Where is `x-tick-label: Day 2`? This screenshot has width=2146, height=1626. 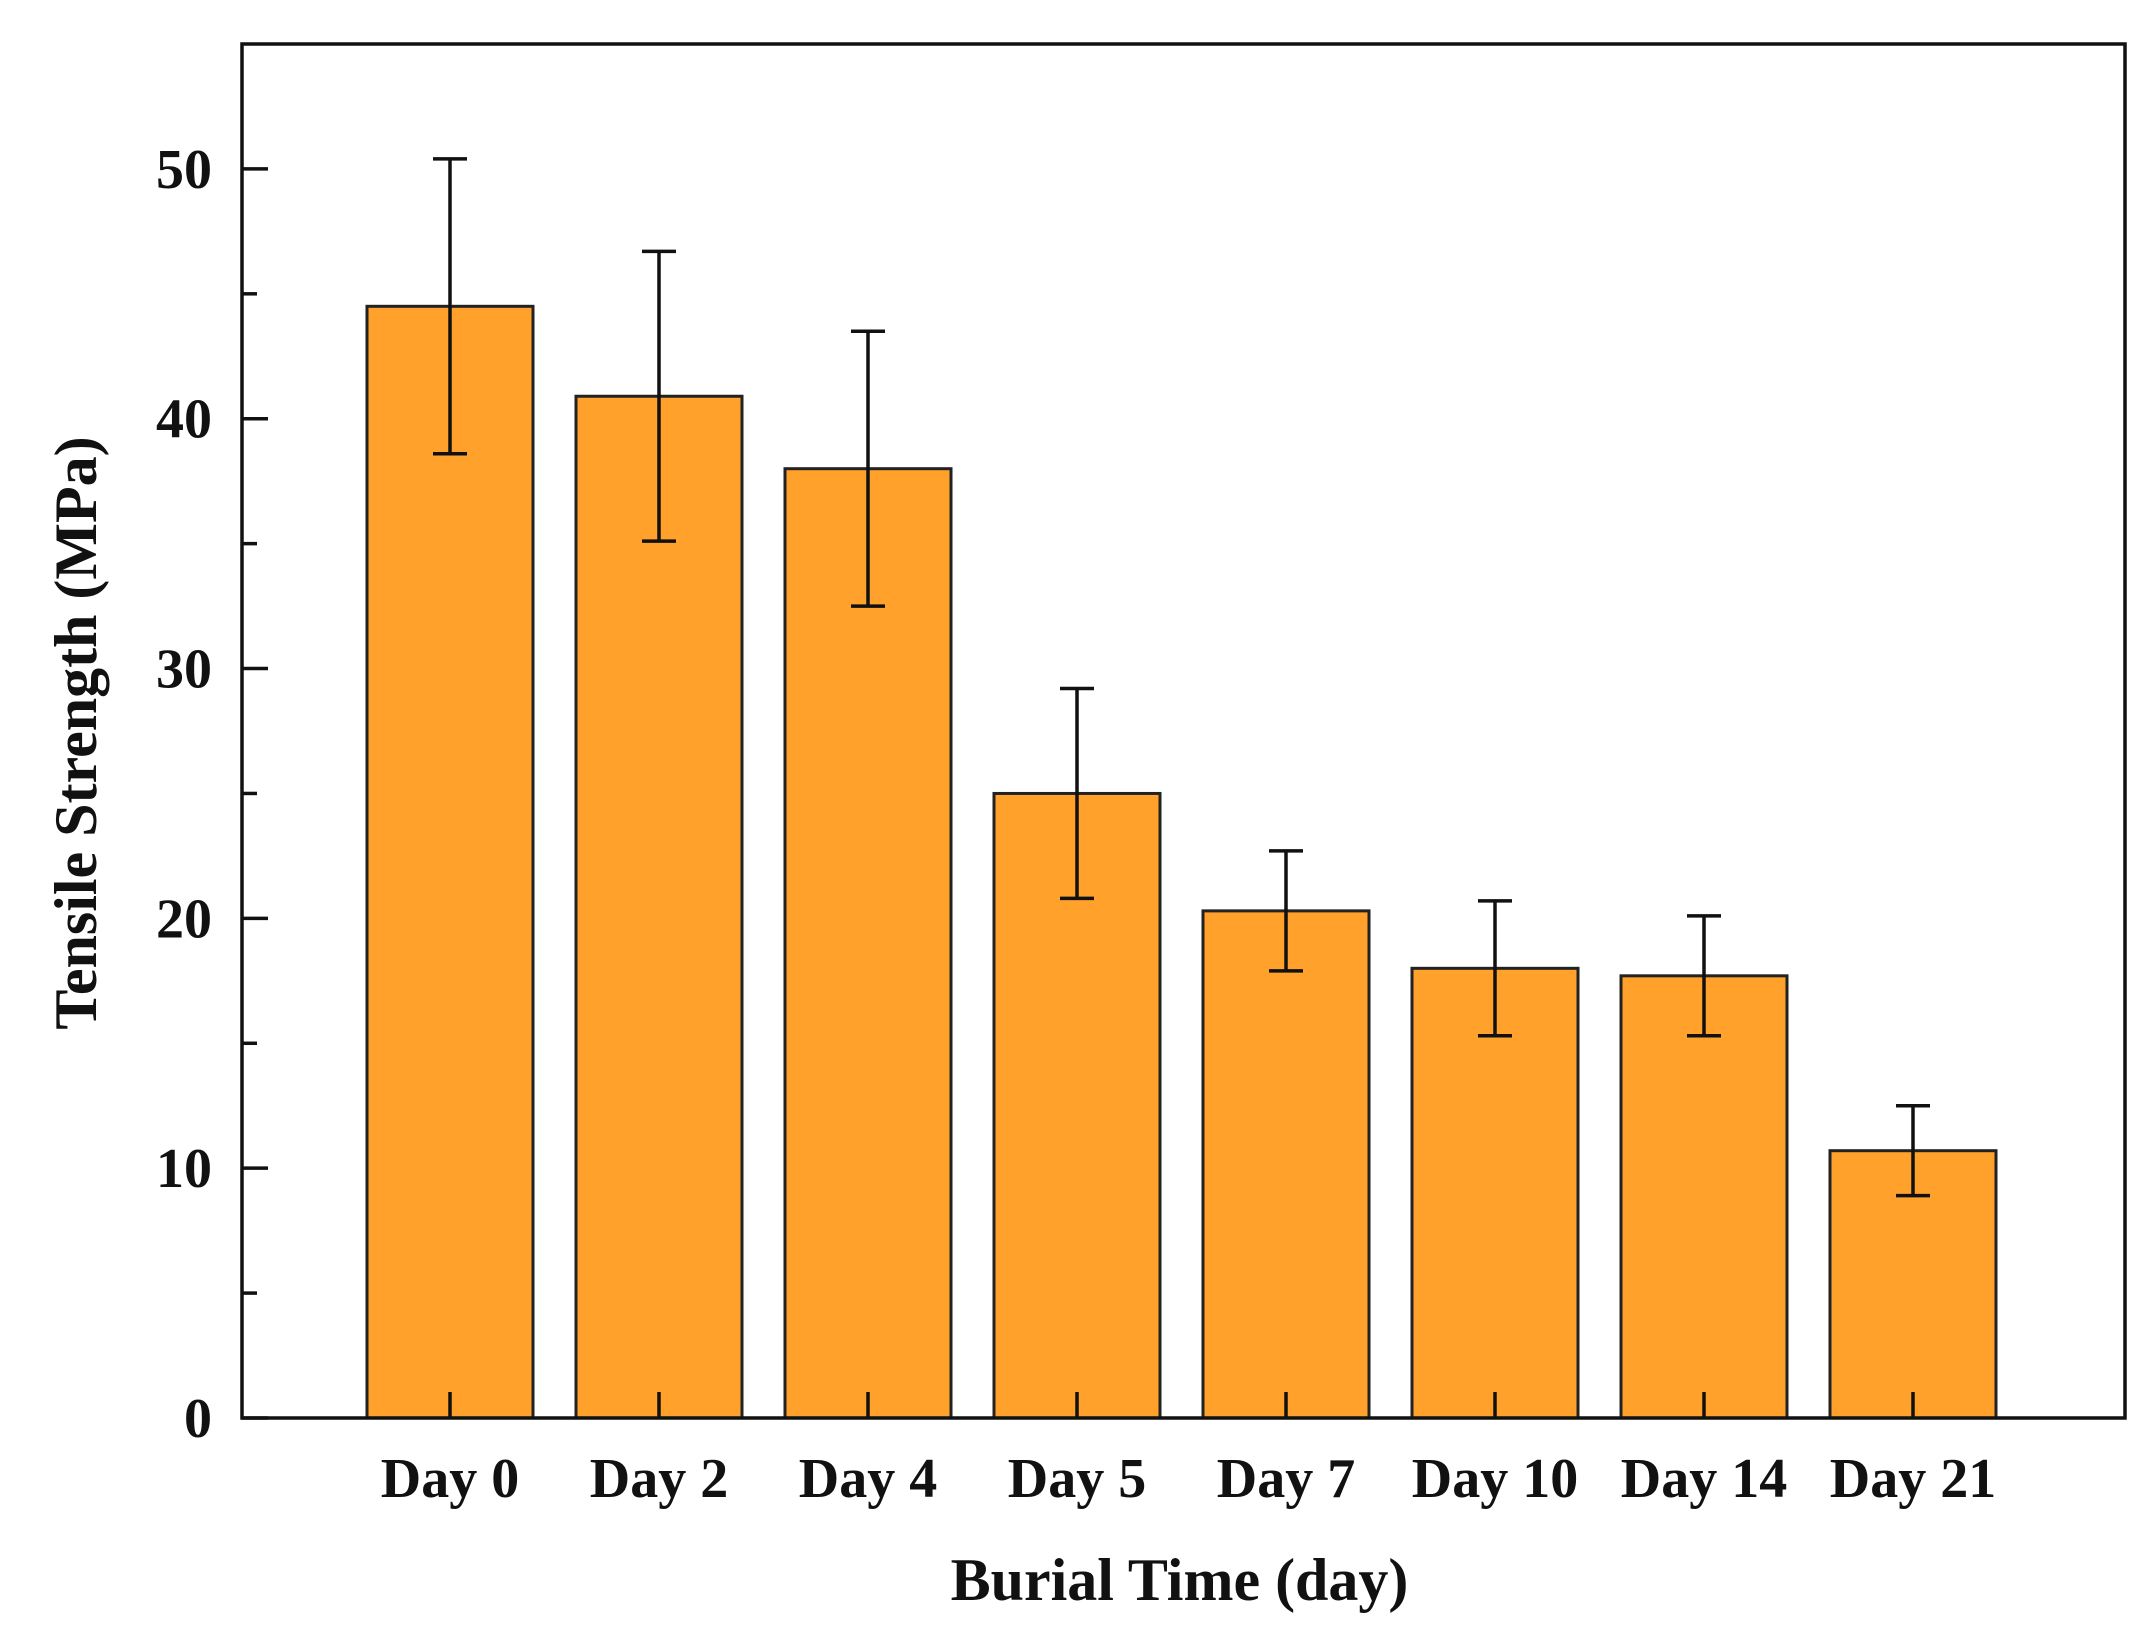 x-tick-label: Day 2 is located at coordinates (659, 1479).